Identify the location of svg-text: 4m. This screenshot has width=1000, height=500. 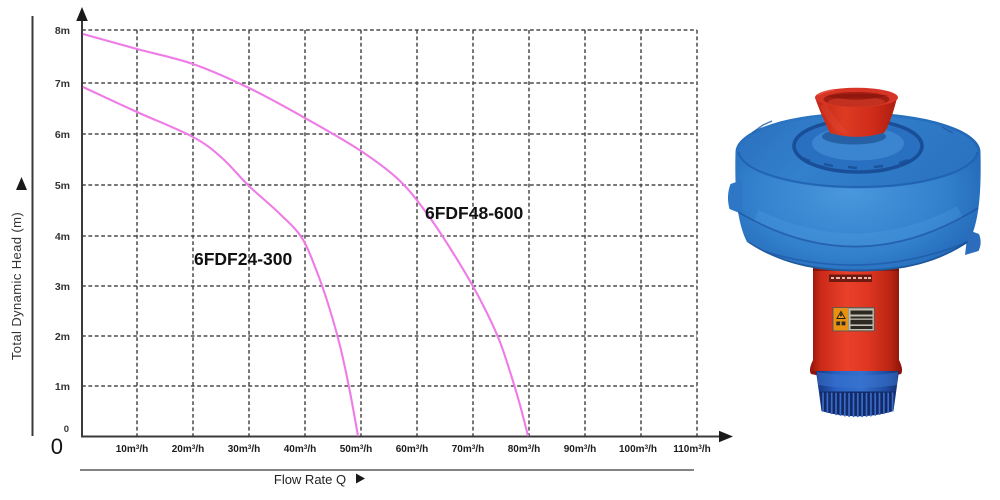
(62, 237).